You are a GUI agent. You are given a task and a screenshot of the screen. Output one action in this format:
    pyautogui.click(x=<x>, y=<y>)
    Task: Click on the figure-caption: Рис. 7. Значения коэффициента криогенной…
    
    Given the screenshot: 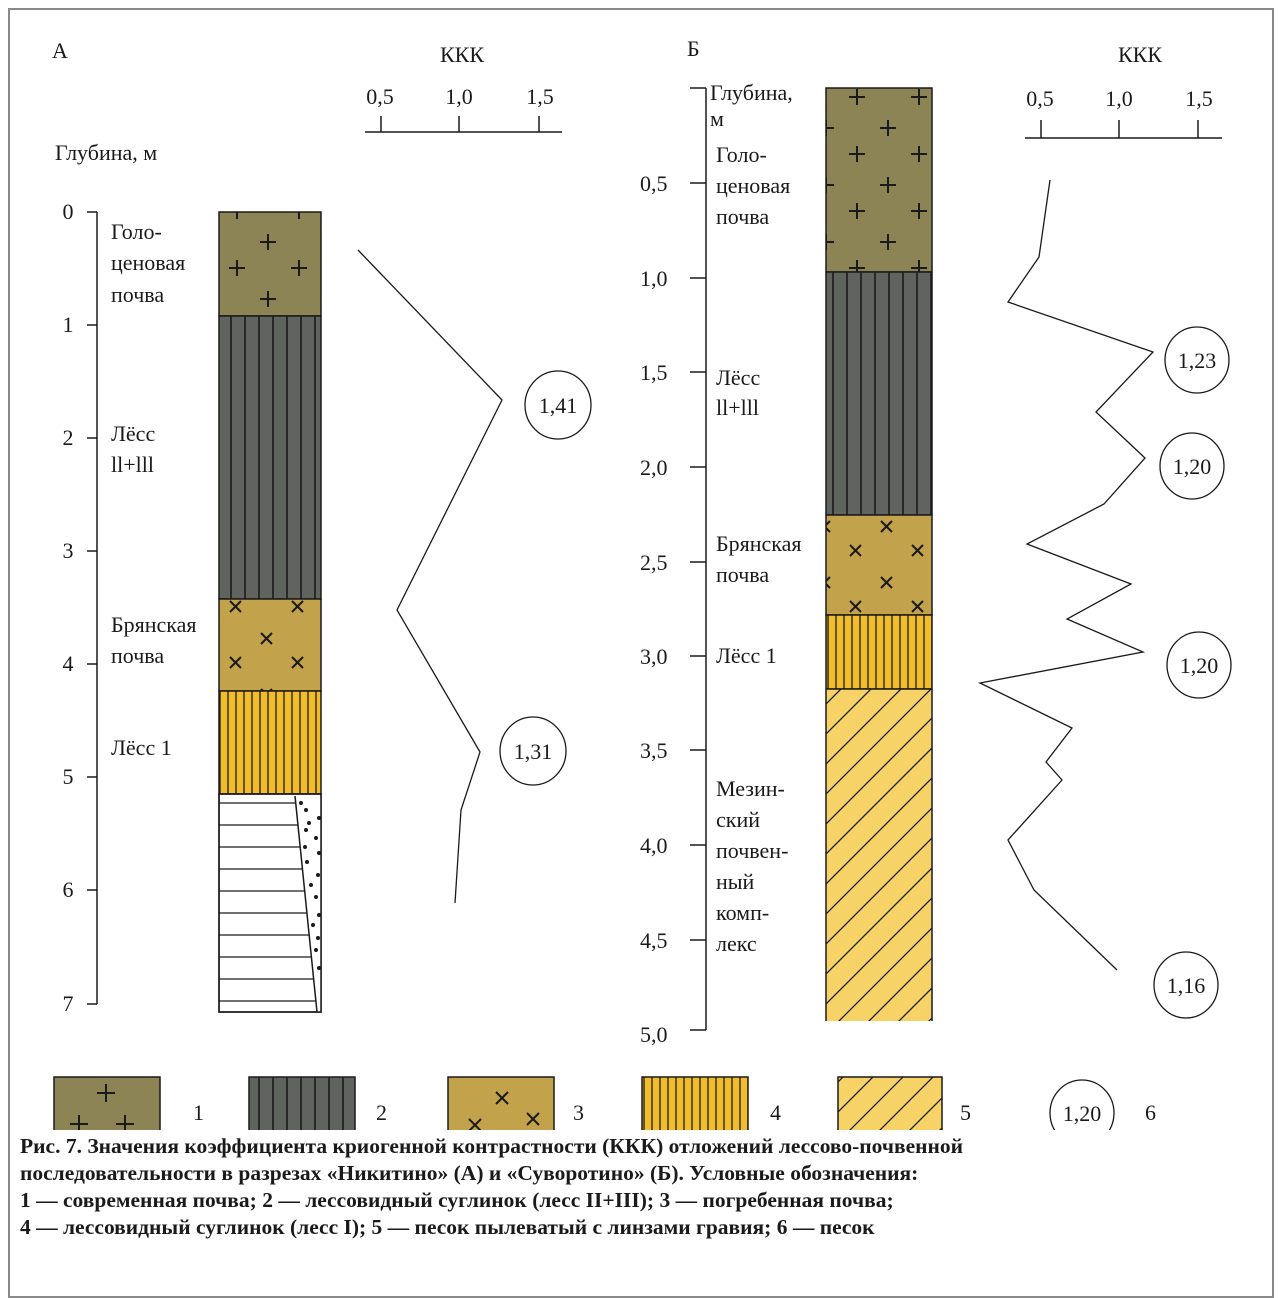 What is the action you would take?
    pyautogui.click(x=640, y=1187)
    